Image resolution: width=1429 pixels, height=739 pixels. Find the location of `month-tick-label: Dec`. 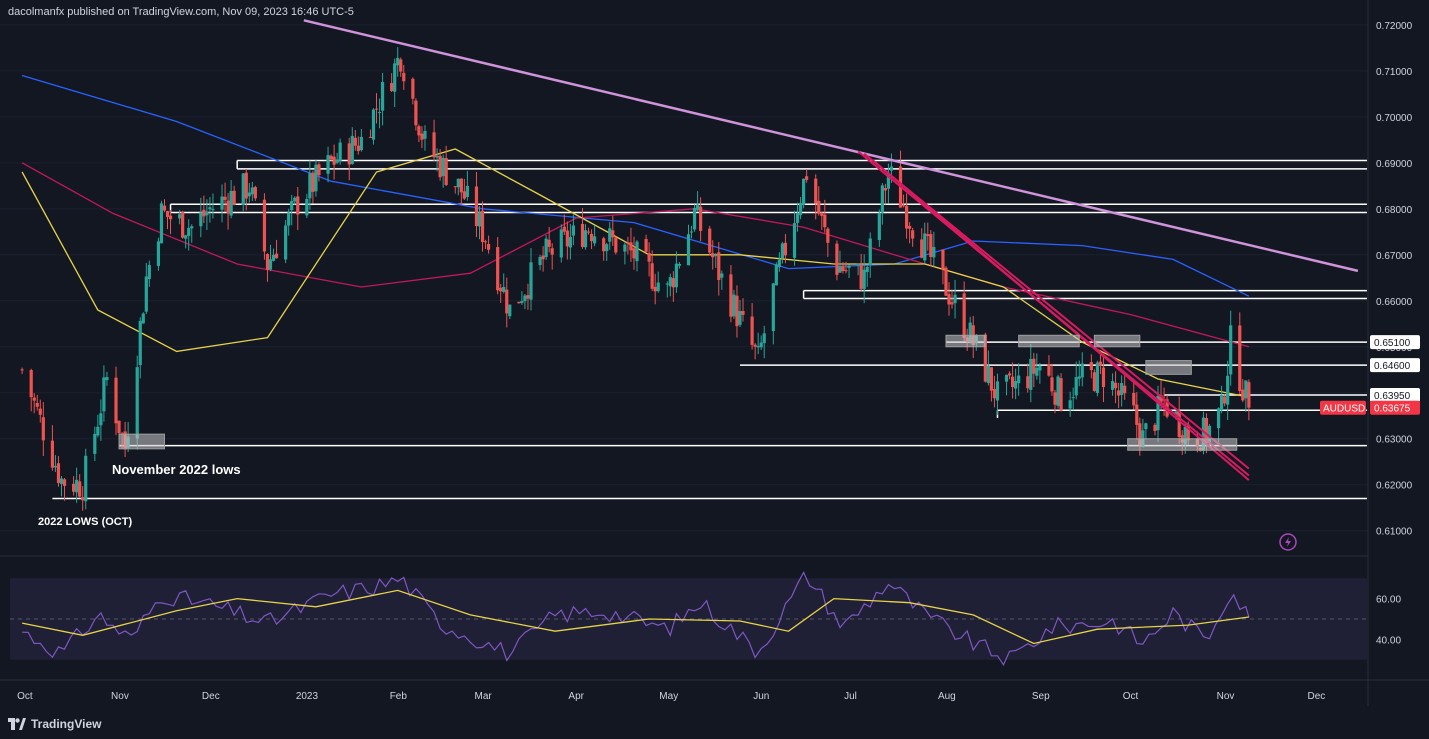

month-tick-label: Dec is located at coordinates (1317, 696).